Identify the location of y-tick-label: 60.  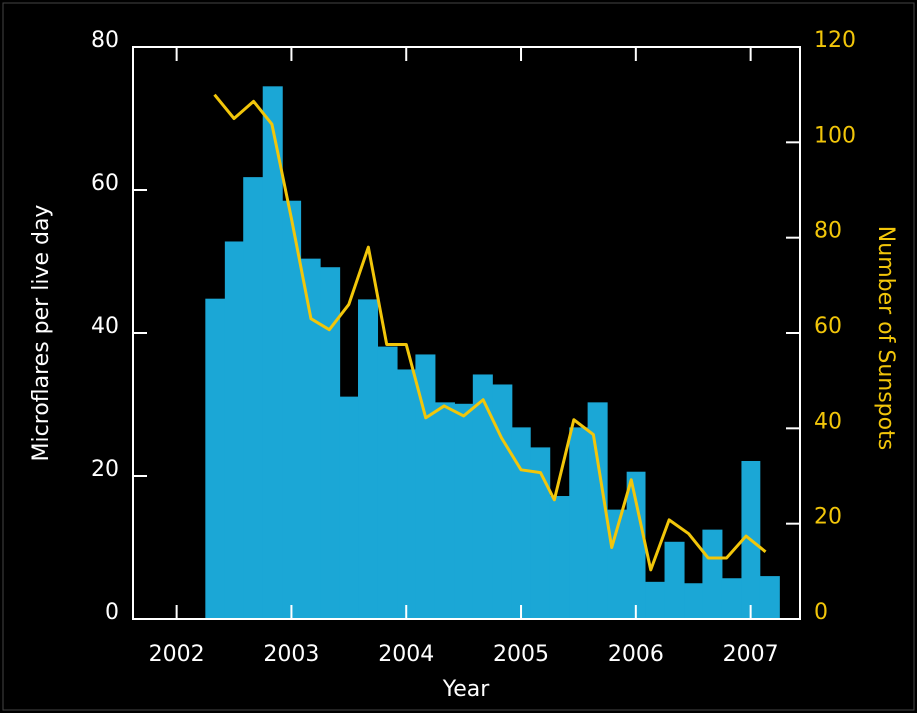
(105, 183).